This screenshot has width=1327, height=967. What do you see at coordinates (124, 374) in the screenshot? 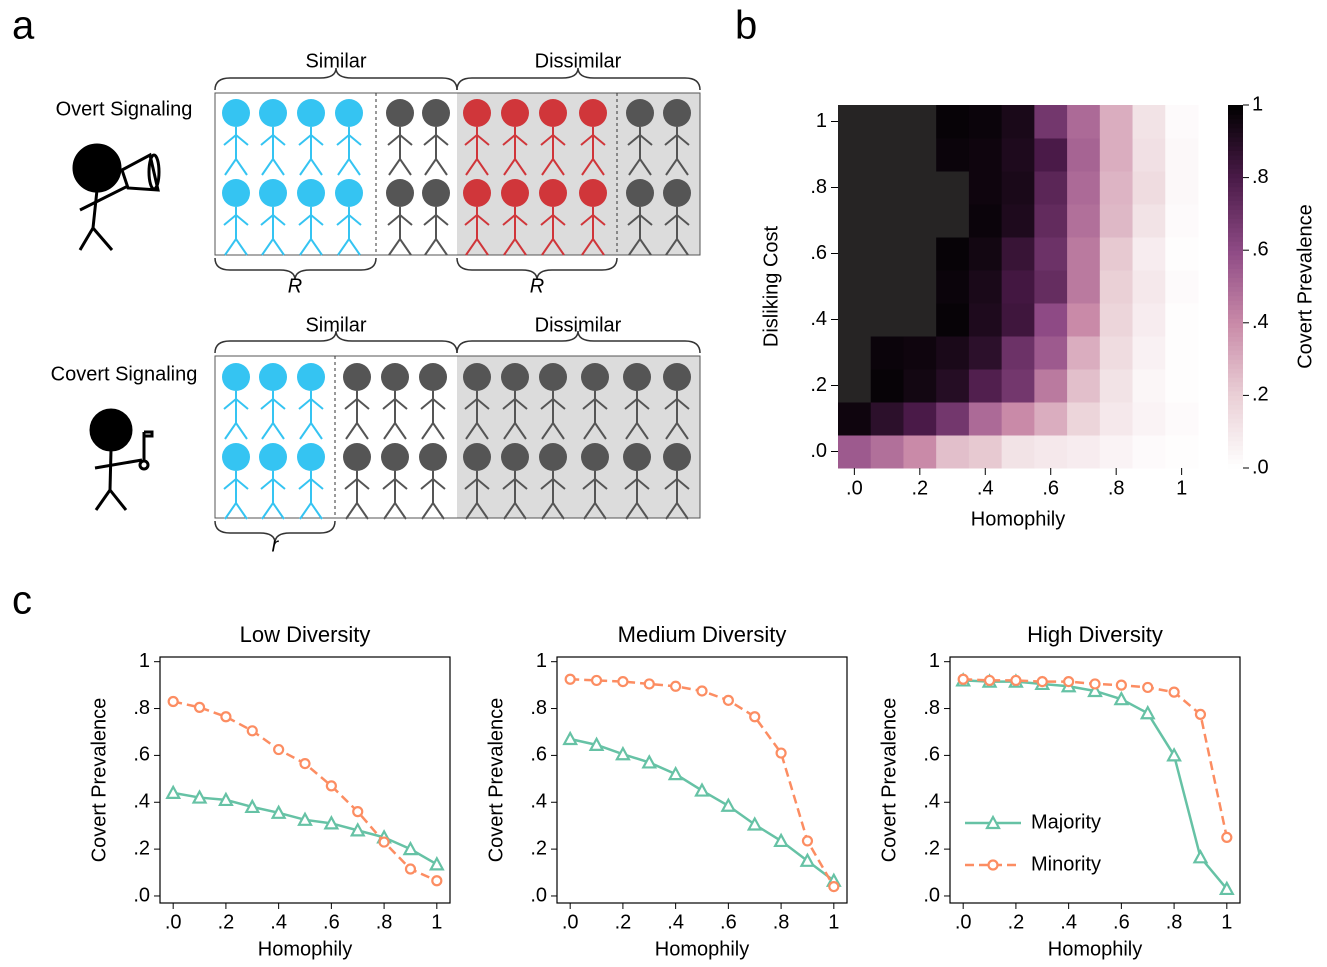
I see `row-label: Covert Signaling` at bounding box center [124, 374].